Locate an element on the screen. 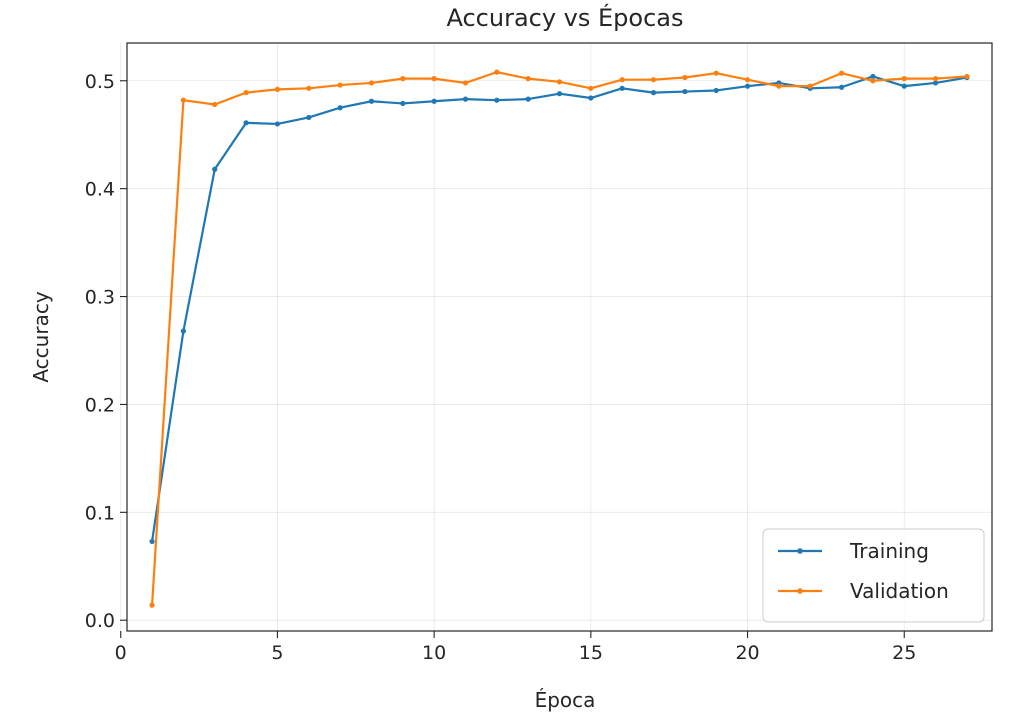  chart-title: Accuracy vs Épocas is located at coordinates (564, 17).